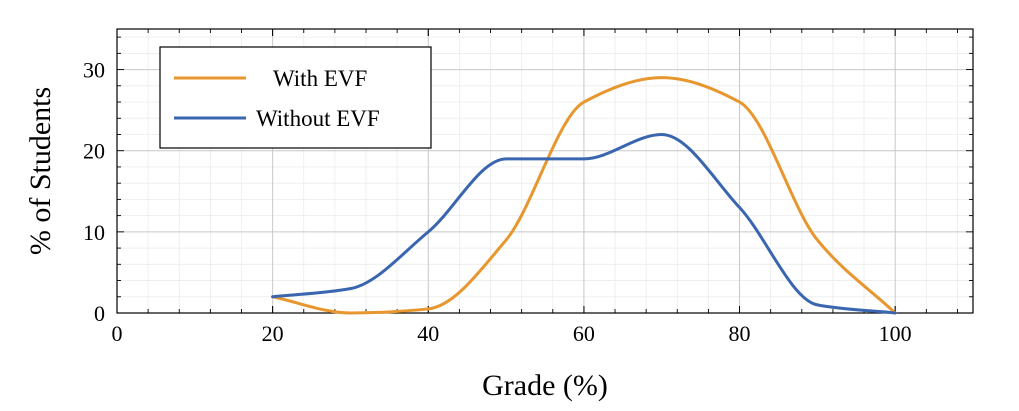 This screenshot has height=411, width=1019. I want to click on x-tick-label: 40, so click(428, 333).